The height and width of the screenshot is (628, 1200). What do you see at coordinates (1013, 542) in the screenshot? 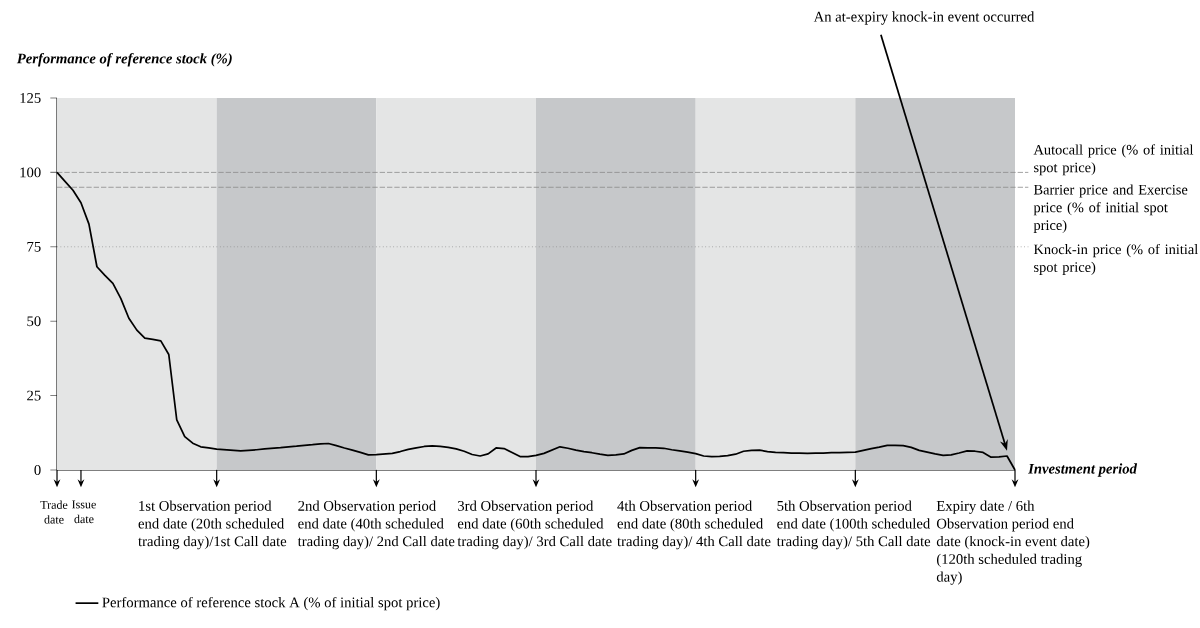
I see `x-tick-label: Expiry date / 6th Observation period end date (knock-in event date) (120th scheduled trading day)` at bounding box center [1013, 542].